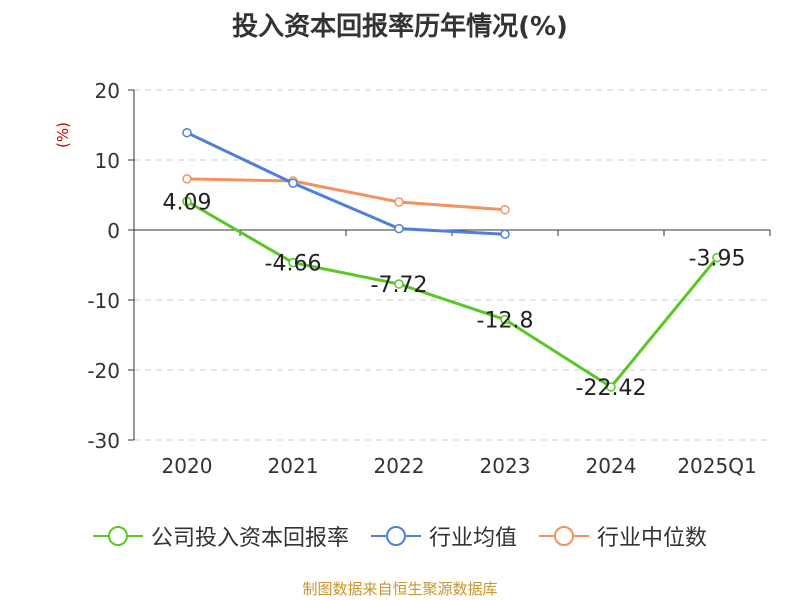 The image size is (800, 600). I want to click on x-tick-label: 2023, so click(505, 466).